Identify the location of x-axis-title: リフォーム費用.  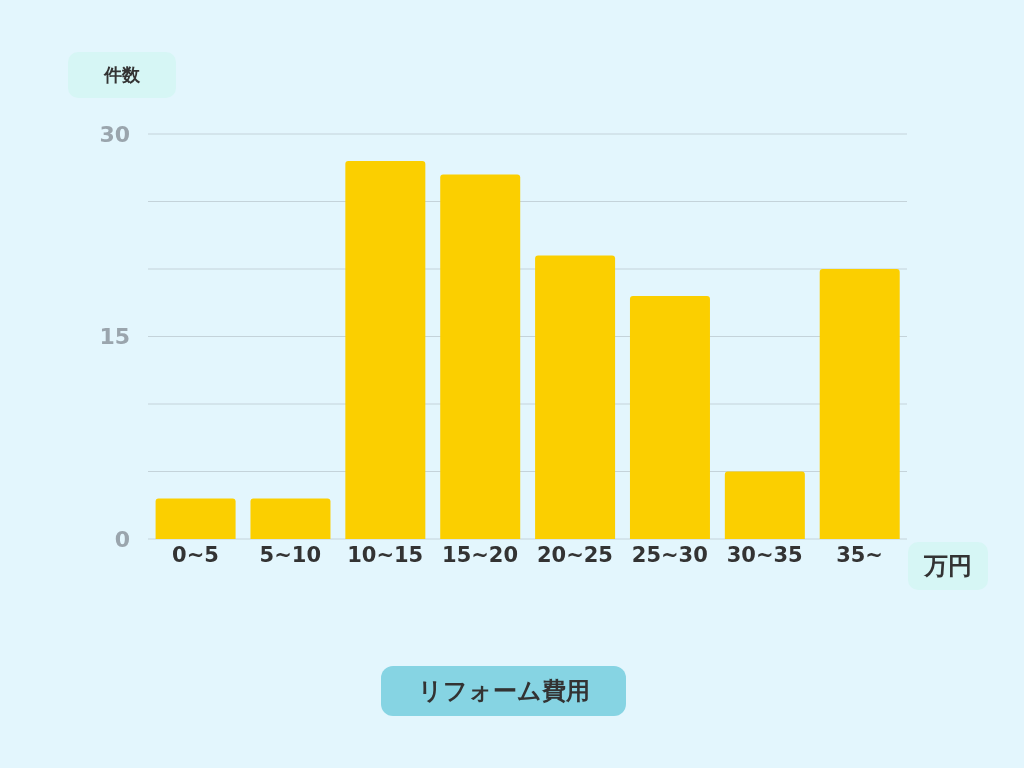
(503, 691).